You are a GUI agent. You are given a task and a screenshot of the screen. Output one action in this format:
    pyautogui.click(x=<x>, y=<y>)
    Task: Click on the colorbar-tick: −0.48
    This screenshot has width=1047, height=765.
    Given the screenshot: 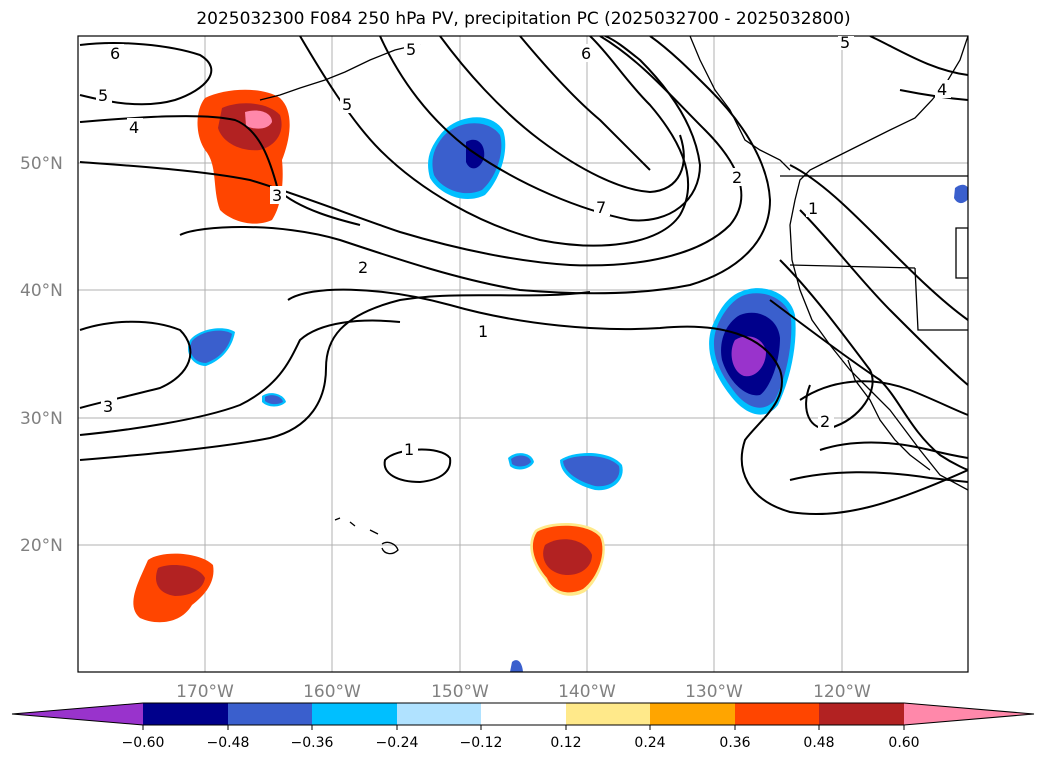 What is the action you would take?
    pyautogui.click(x=228, y=743)
    